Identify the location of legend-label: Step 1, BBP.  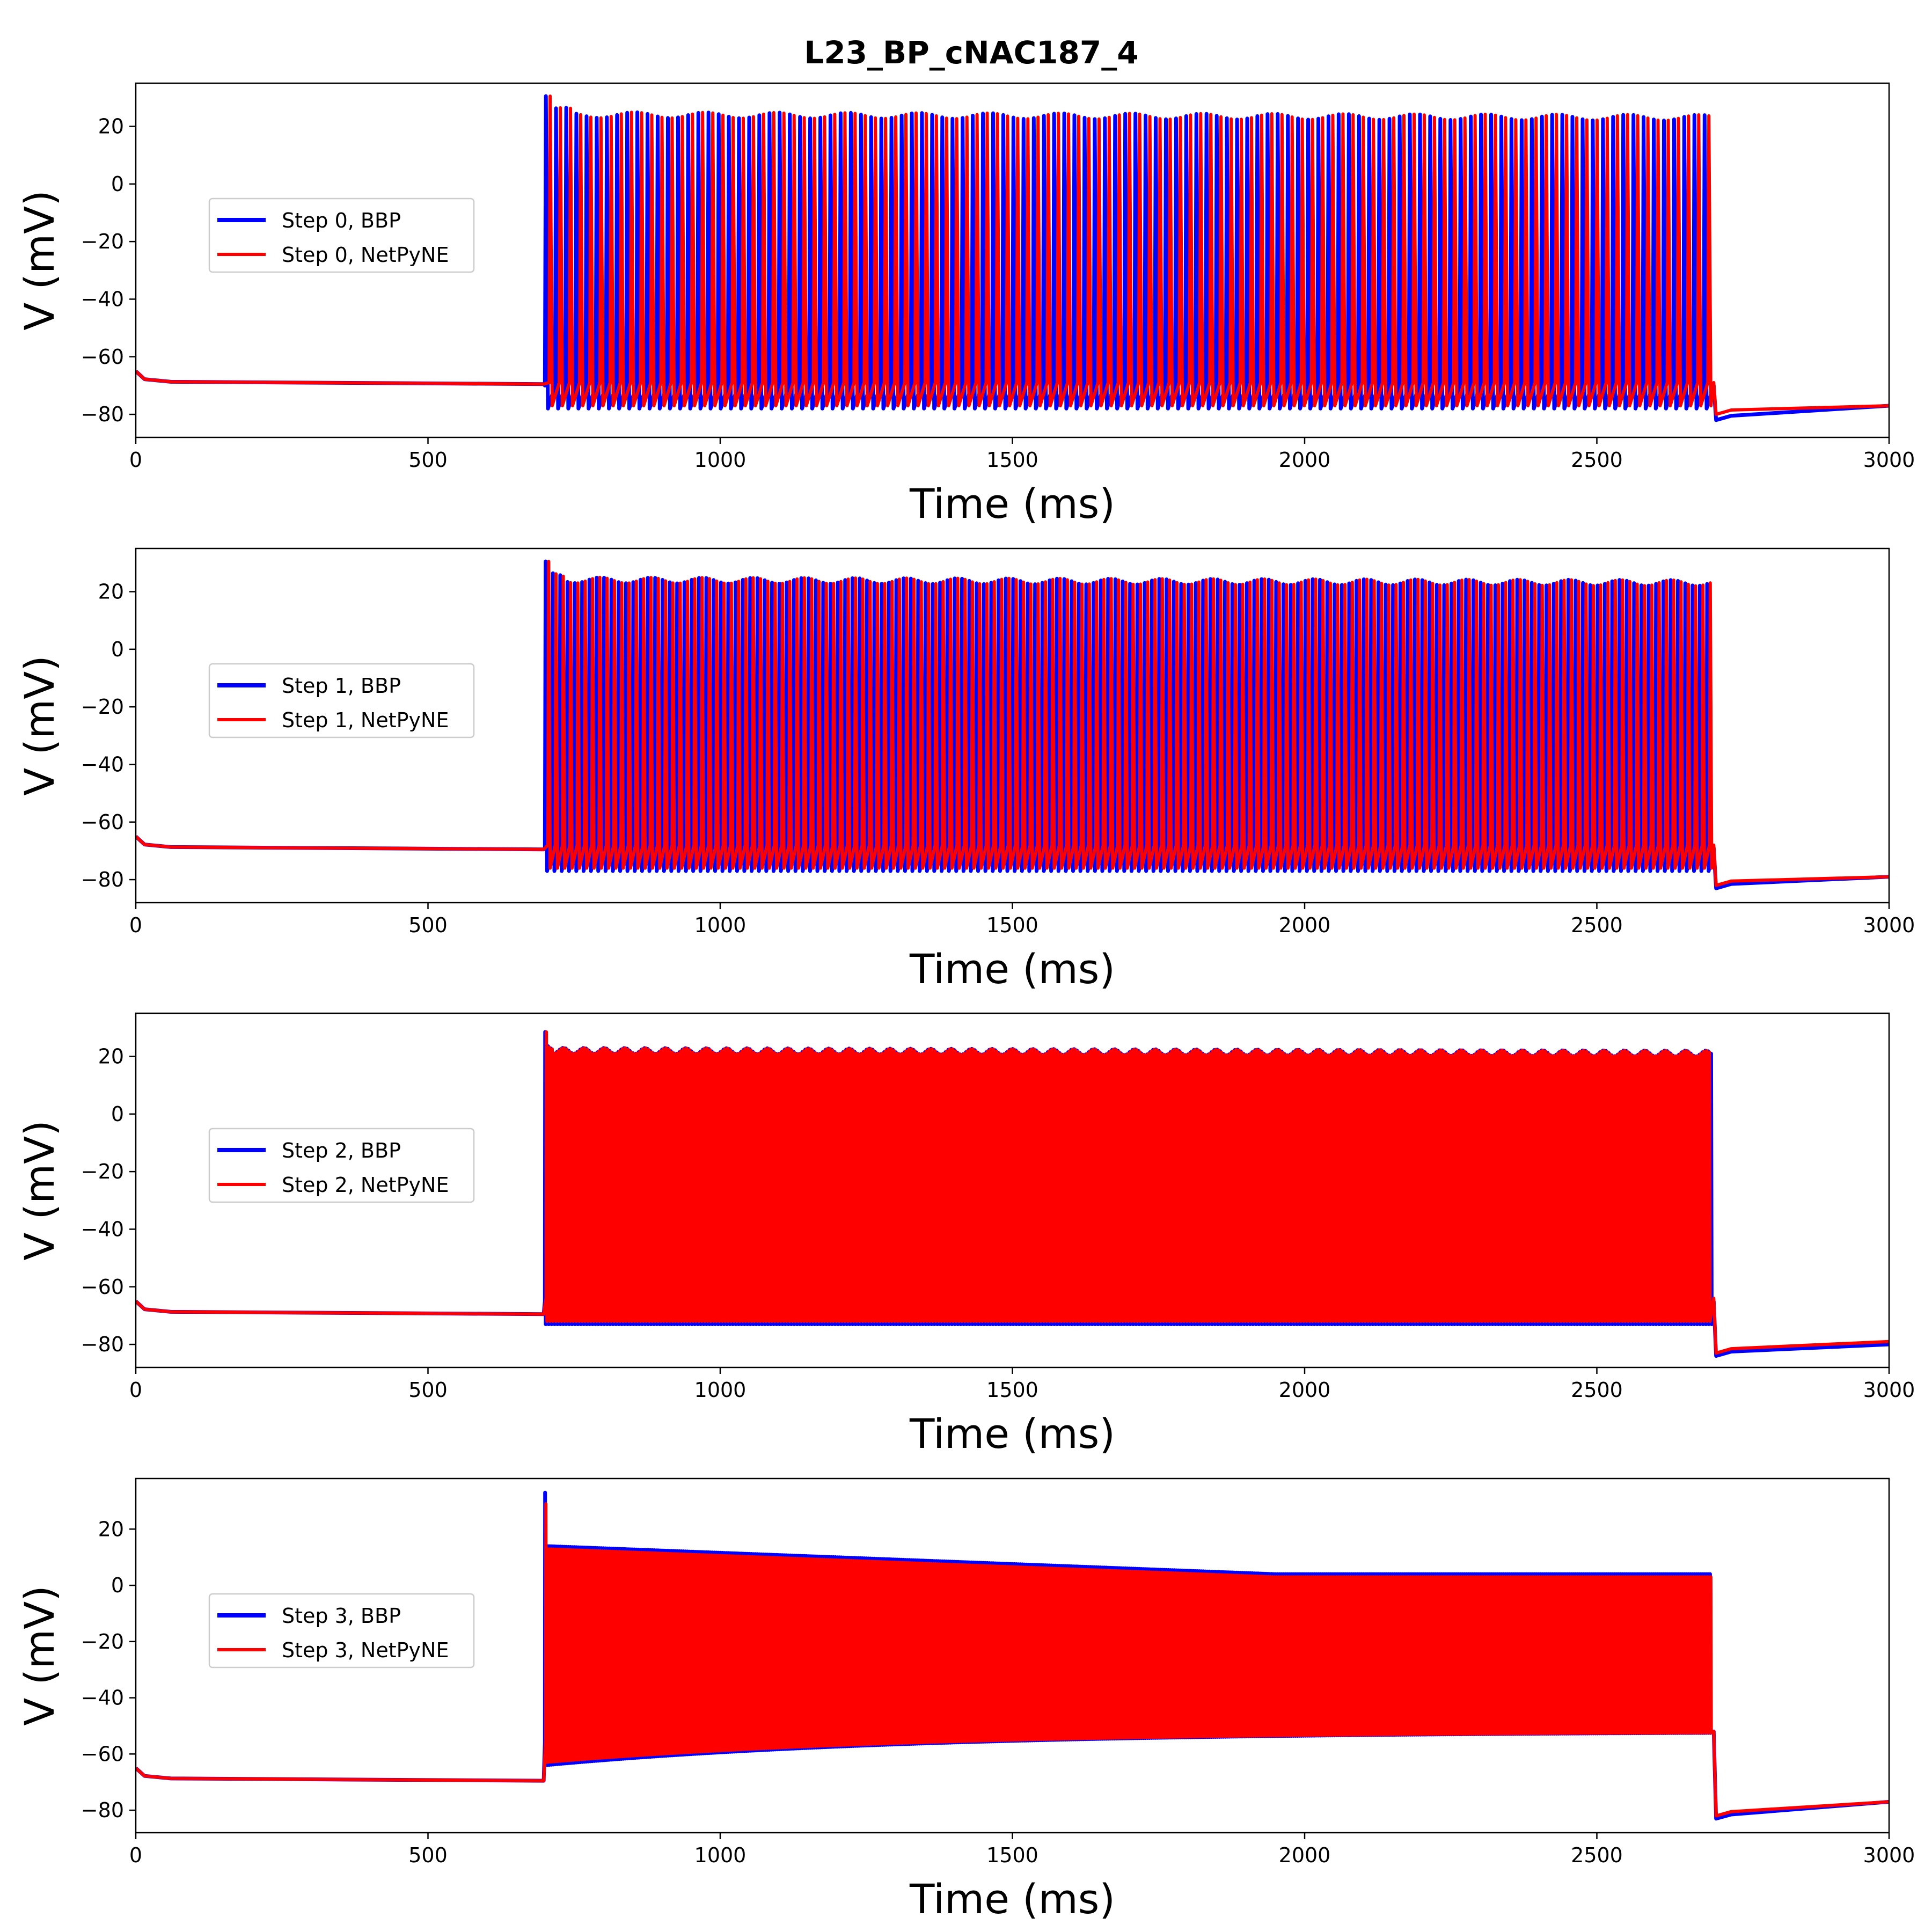
(341, 686).